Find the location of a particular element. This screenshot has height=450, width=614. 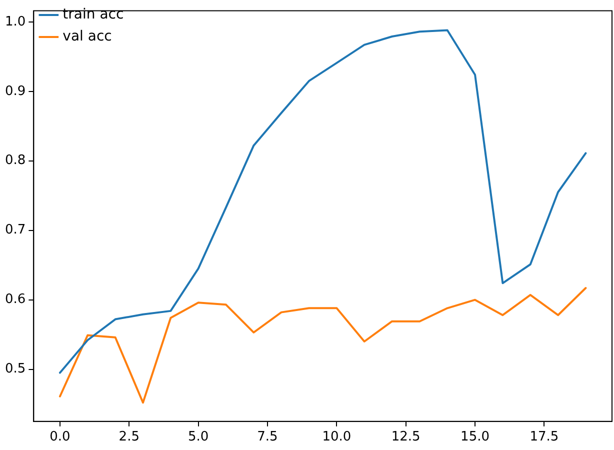

x-tick-label: 15.0 is located at coordinates (475, 437).